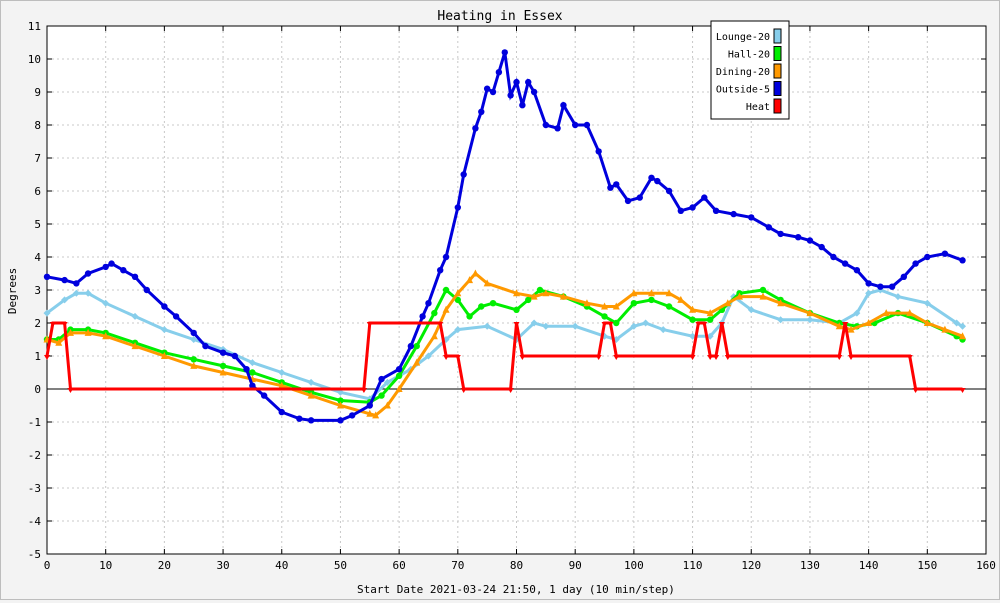 This screenshot has height=603, width=1000. Describe the element at coordinates (12, 291) in the screenshot. I see `y-axis-label: Degrees` at that location.